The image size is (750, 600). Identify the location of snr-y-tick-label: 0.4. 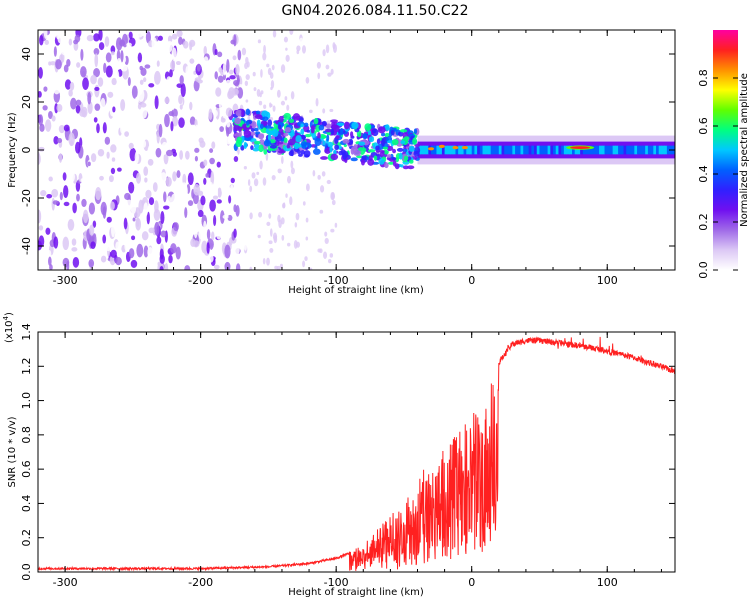
(26, 504).